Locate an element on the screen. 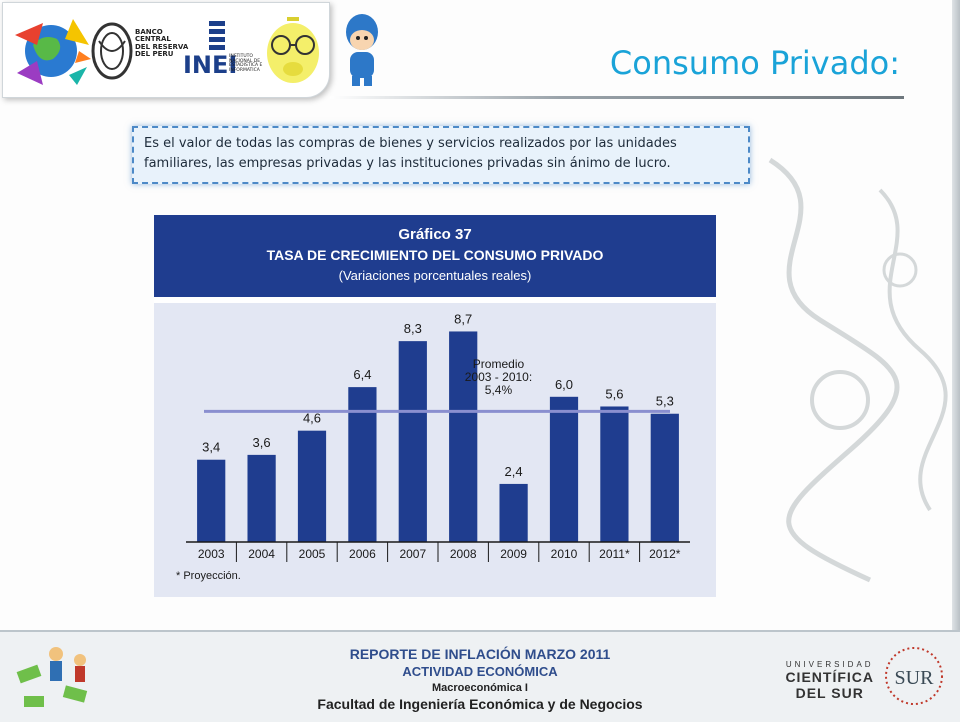 The height and width of the screenshot is (722, 960). colorful-globe-logo is located at coordinates (53, 52).